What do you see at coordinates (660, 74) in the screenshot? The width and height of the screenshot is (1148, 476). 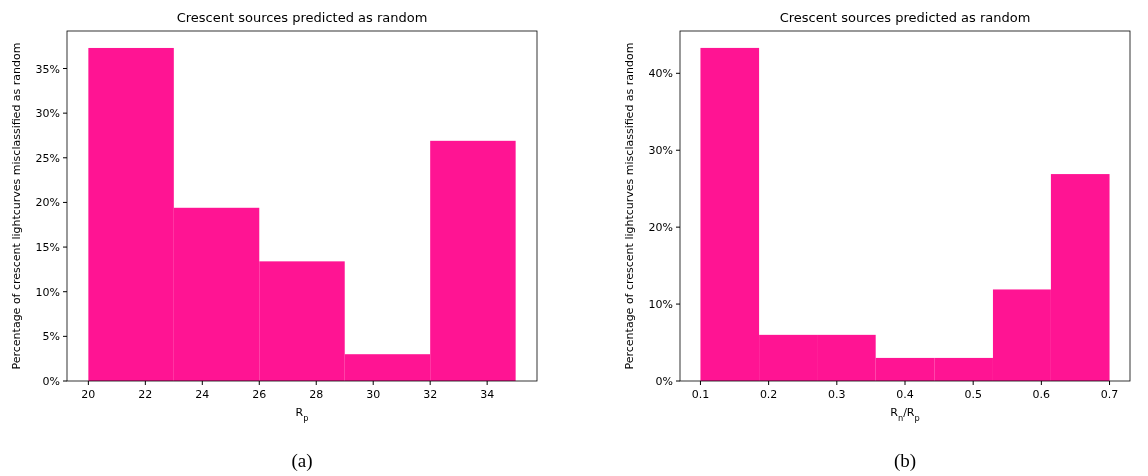 I see `y-tick-label: 40%` at bounding box center [660, 74].